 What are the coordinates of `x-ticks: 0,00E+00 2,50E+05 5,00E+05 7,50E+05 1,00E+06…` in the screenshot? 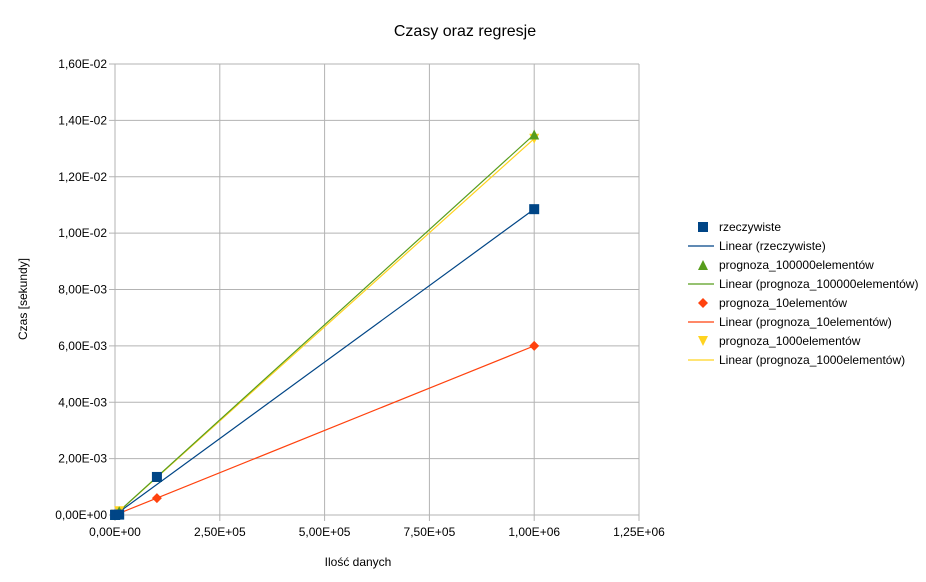 It's located at (377, 527).